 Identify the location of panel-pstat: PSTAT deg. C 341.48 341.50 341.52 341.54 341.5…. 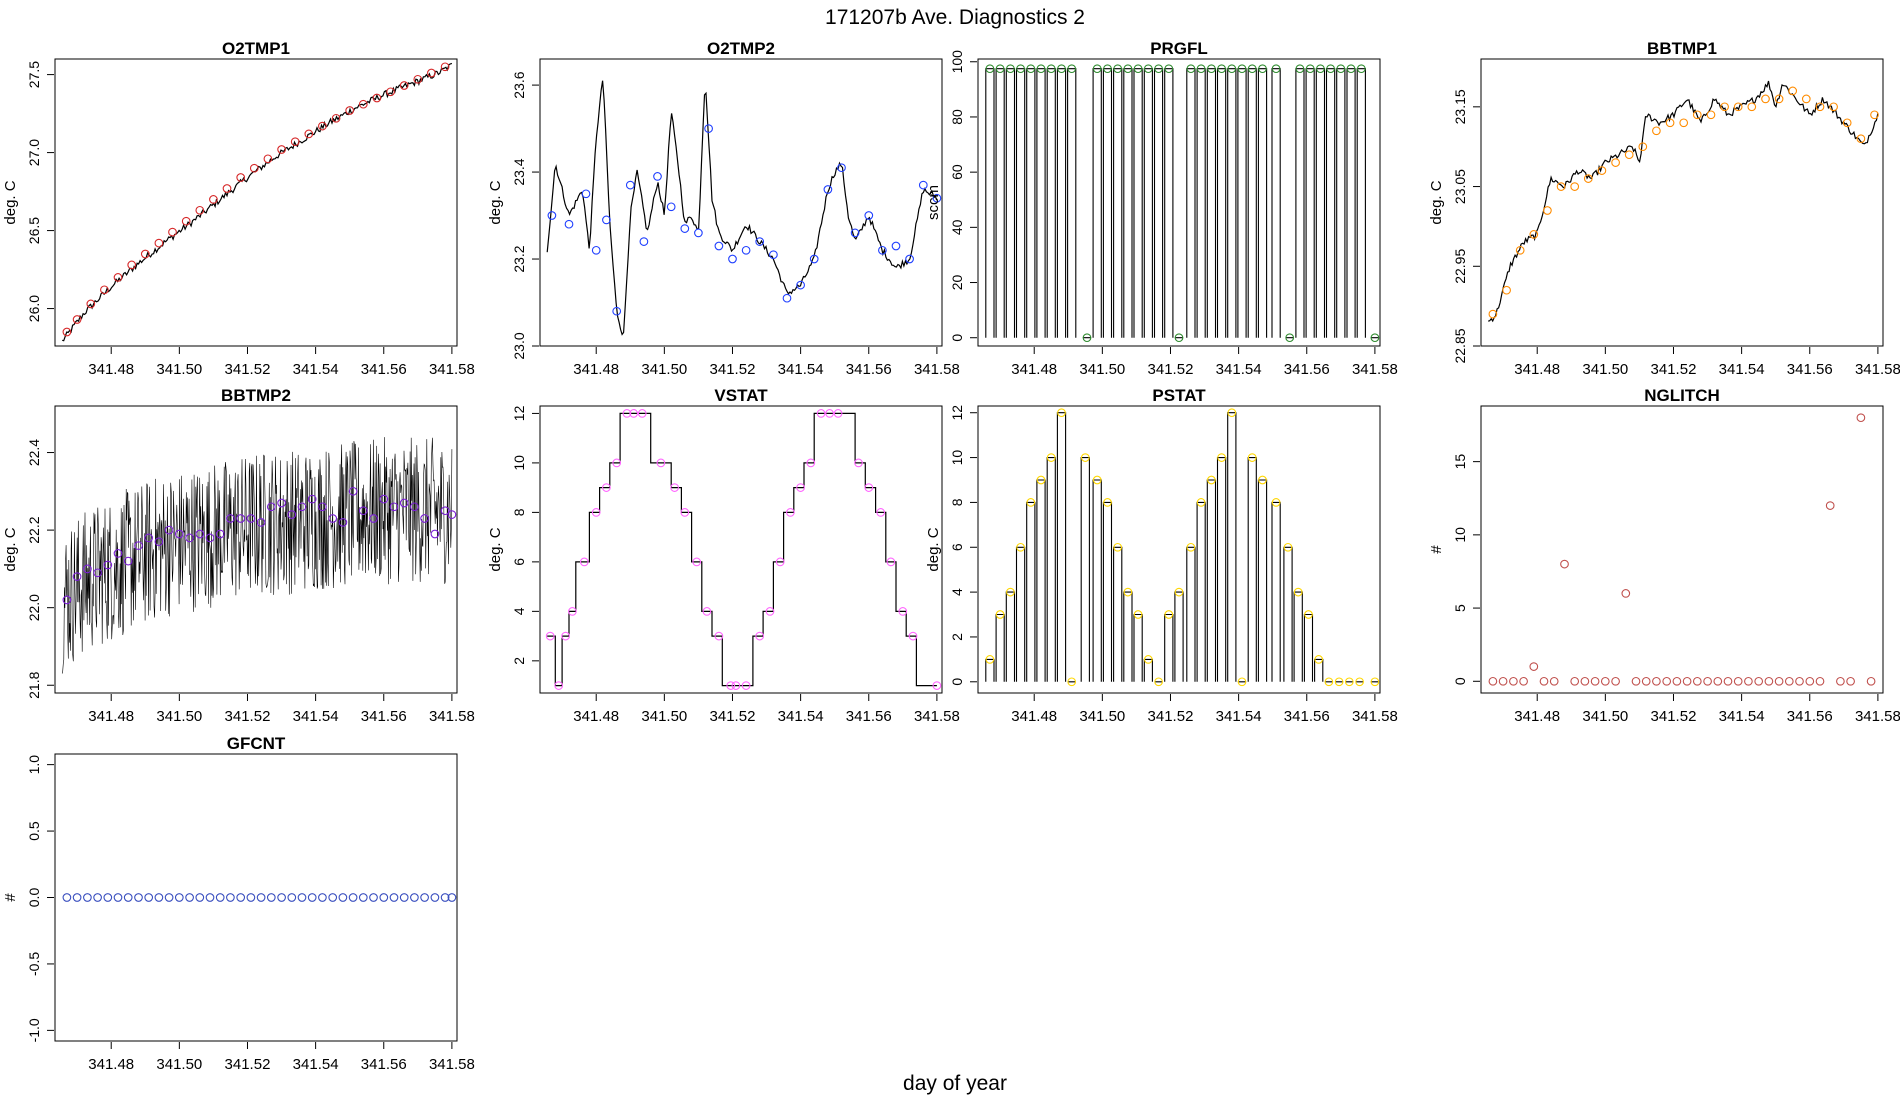
(1161, 555).